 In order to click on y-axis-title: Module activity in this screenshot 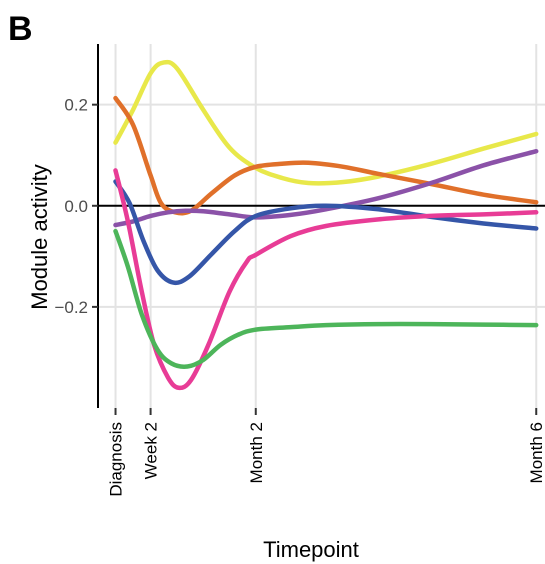, I will do `click(39, 237)`.